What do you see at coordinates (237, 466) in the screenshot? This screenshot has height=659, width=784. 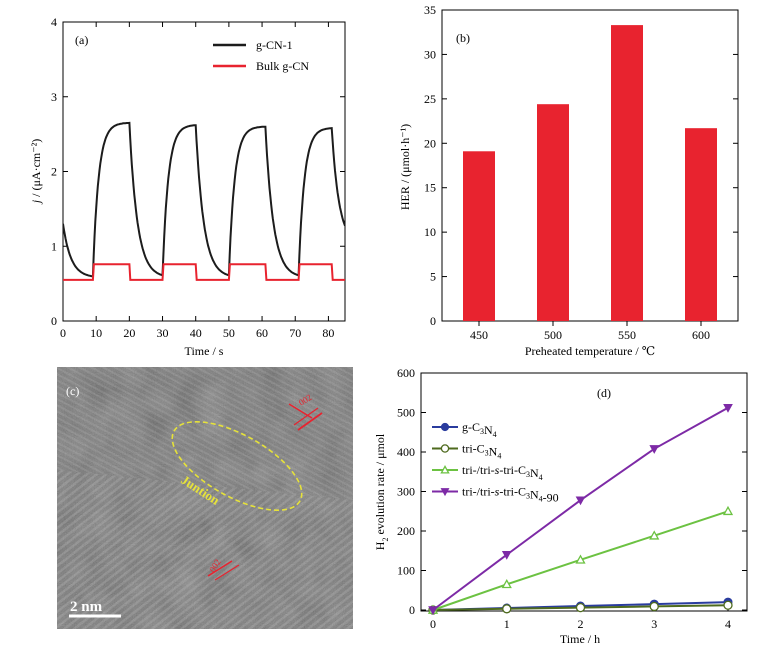 I see `junction-outline` at bounding box center [237, 466].